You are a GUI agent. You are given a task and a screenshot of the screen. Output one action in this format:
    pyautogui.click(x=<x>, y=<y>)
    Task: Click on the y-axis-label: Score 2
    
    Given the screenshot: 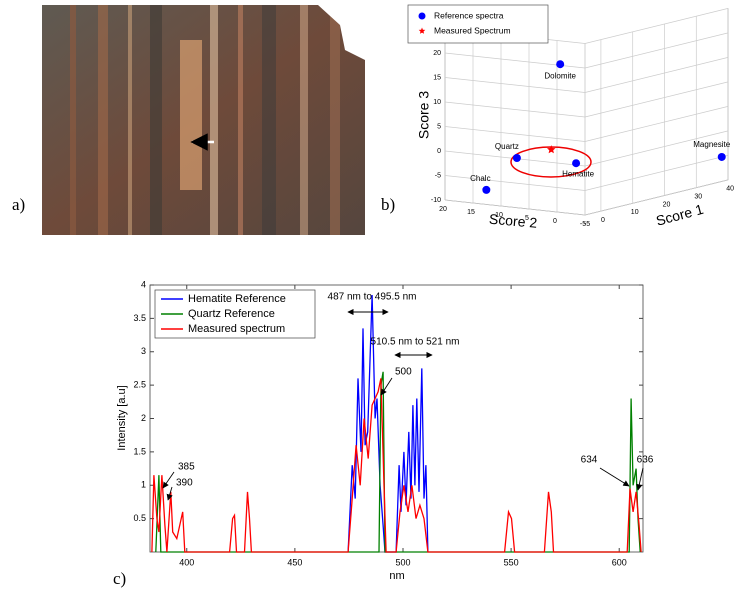 What is the action you would take?
    pyautogui.click(x=513, y=221)
    